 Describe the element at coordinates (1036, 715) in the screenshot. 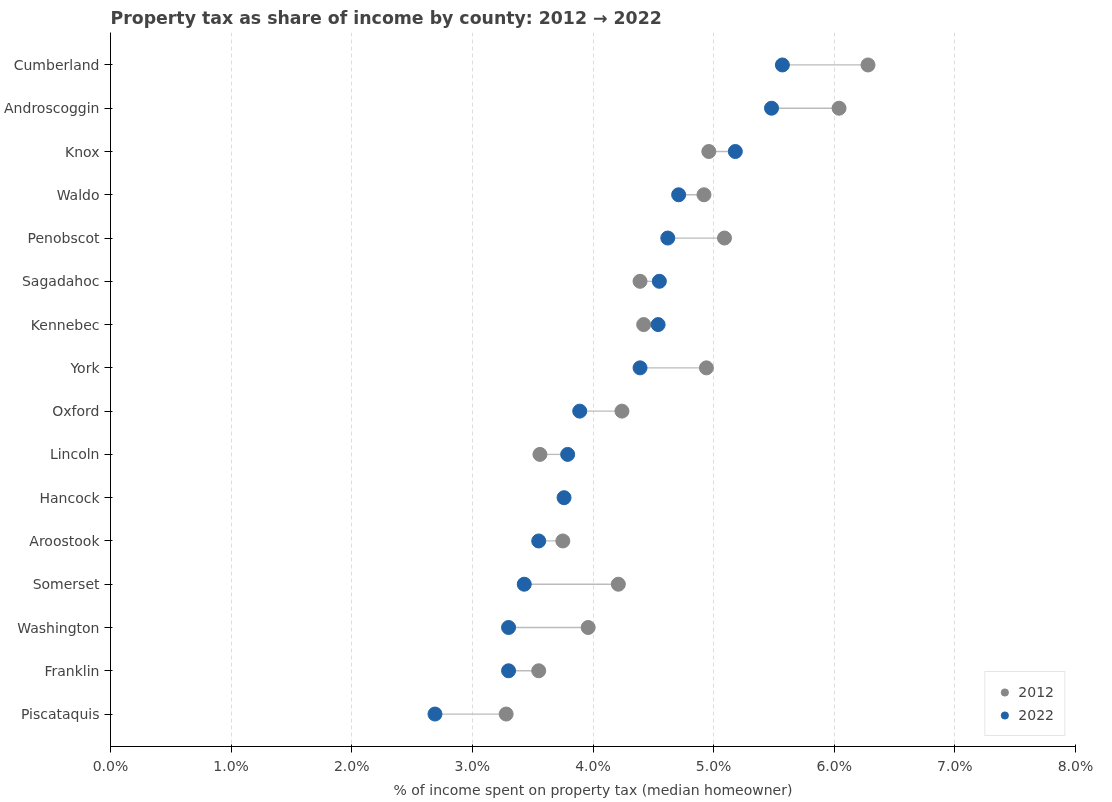

I see `legend-label: 2022` at that location.